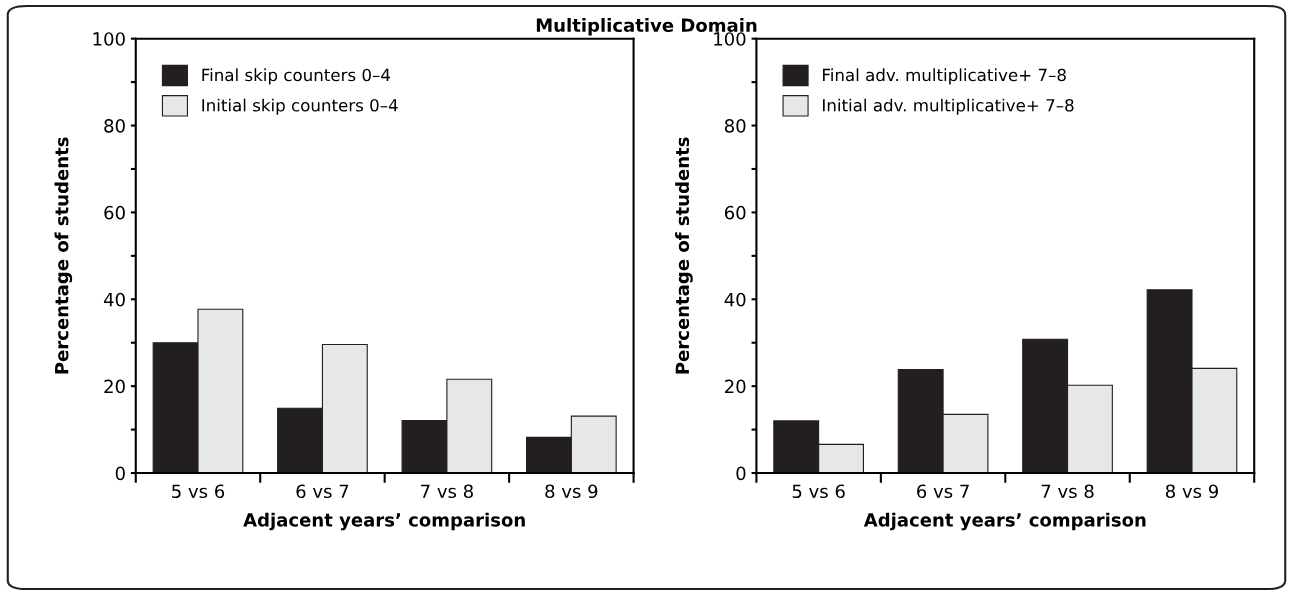  What do you see at coordinates (948, 106) in the screenshot?
I see `legend-label: Initial adv. multiplicative+ 7–8` at bounding box center [948, 106].